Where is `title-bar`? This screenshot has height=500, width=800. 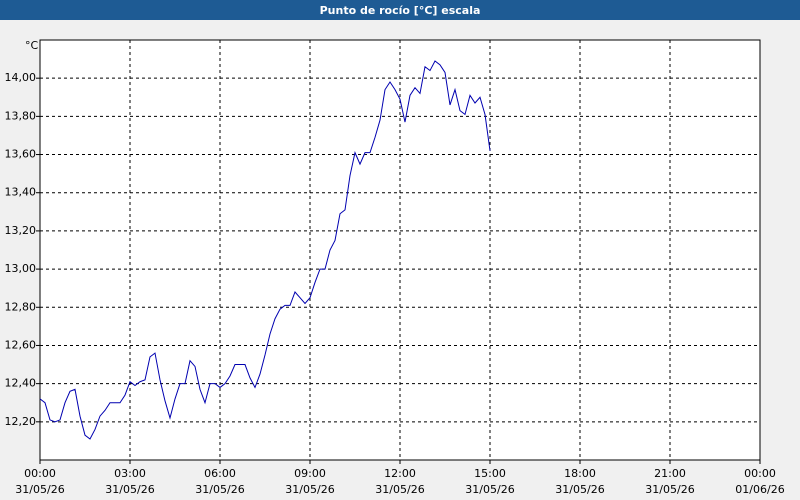 title-bar is located at coordinates (400, 10).